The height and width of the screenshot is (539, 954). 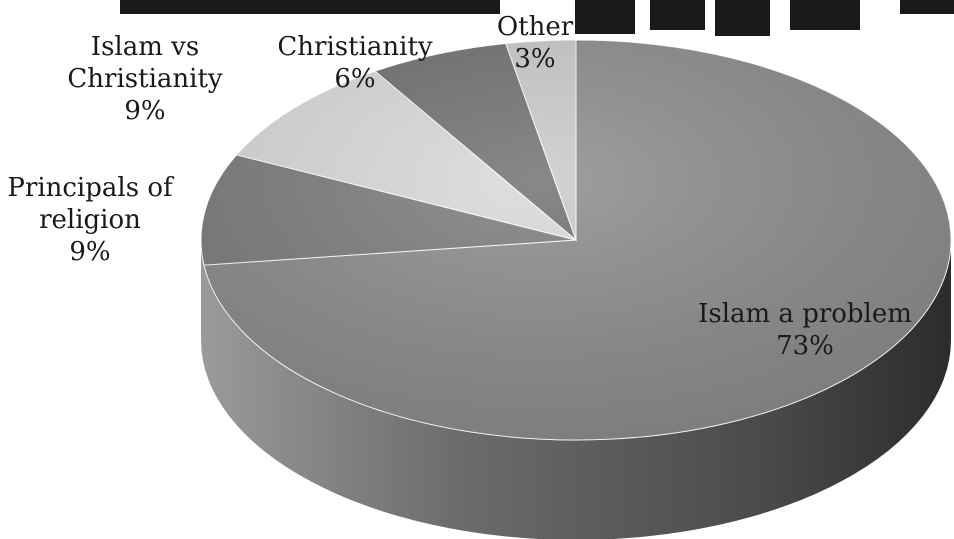 I want to click on slice-value-label: 3%, so click(x=534, y=59).